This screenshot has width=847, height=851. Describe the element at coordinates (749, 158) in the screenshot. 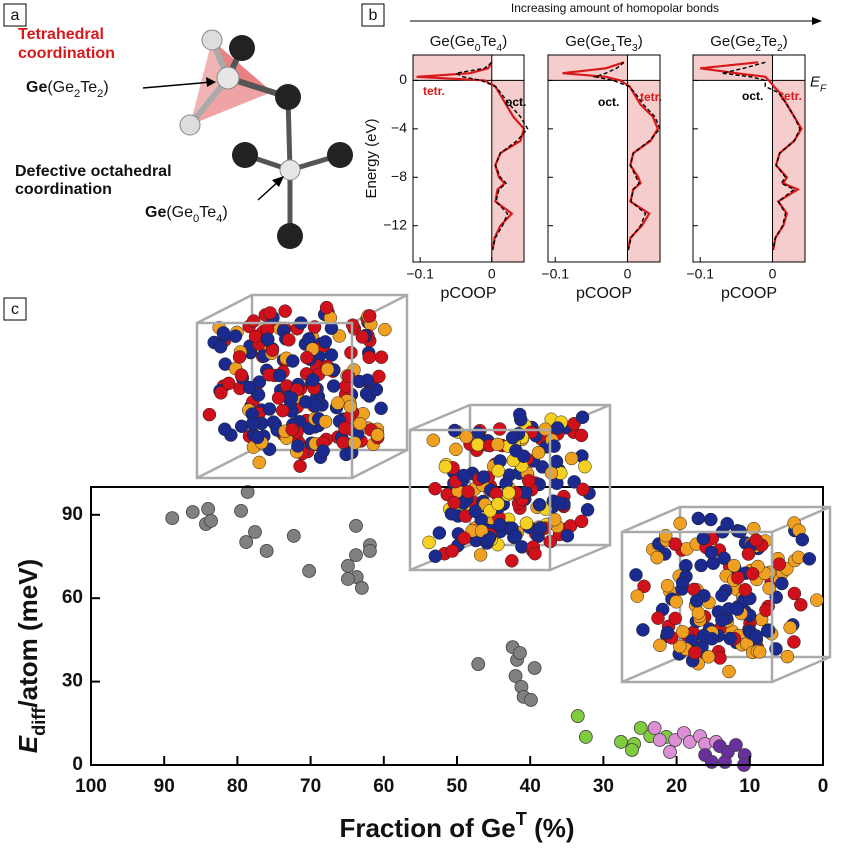

I see `plot-frame` at that location.